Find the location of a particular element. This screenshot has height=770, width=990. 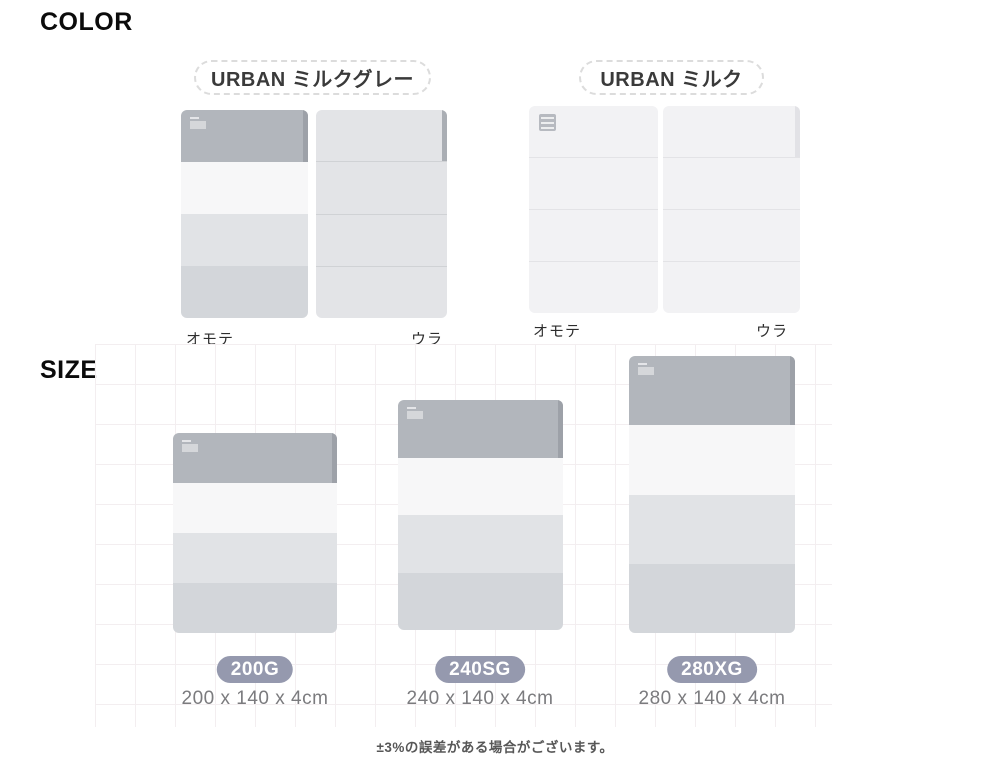

size-badge-280xg: 280XG is located at coordinates (712, 669).